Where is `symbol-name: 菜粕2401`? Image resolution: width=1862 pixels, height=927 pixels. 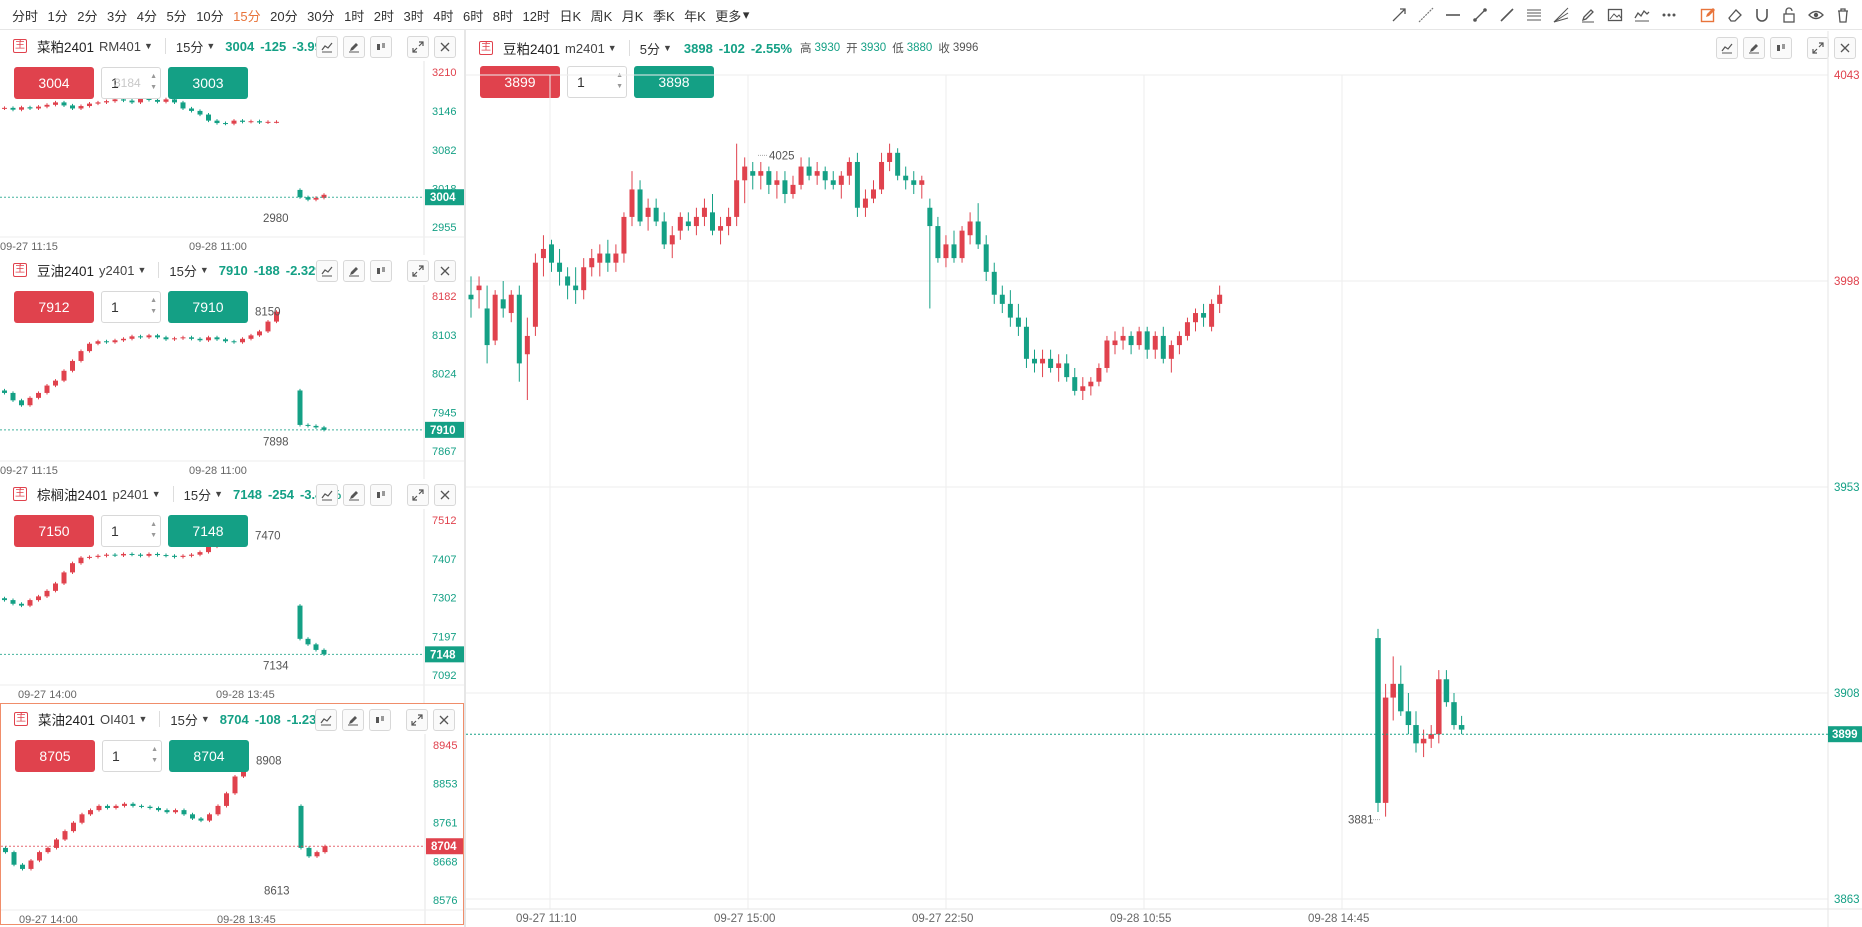
symbol-name: 菜粕2401 is located at coordinates (66, 47).